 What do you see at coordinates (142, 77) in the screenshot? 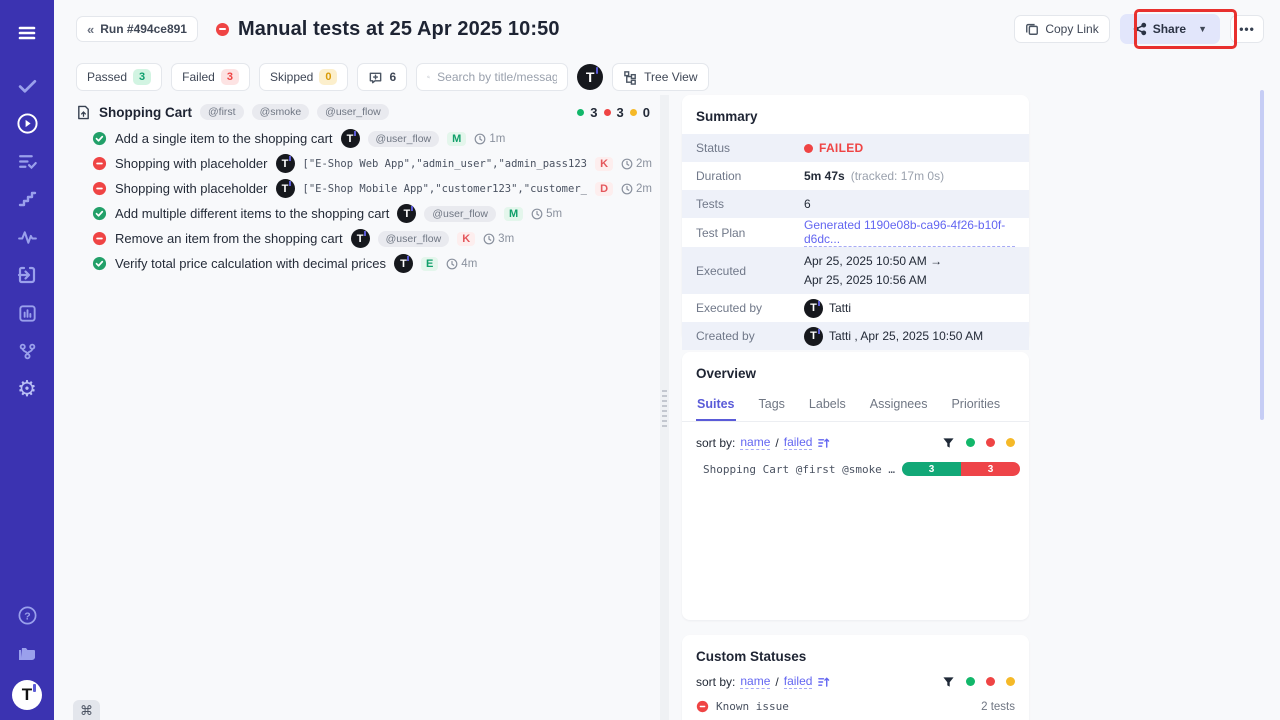
I see `passed-count-badge: 3` at bounding box center [142, 77].